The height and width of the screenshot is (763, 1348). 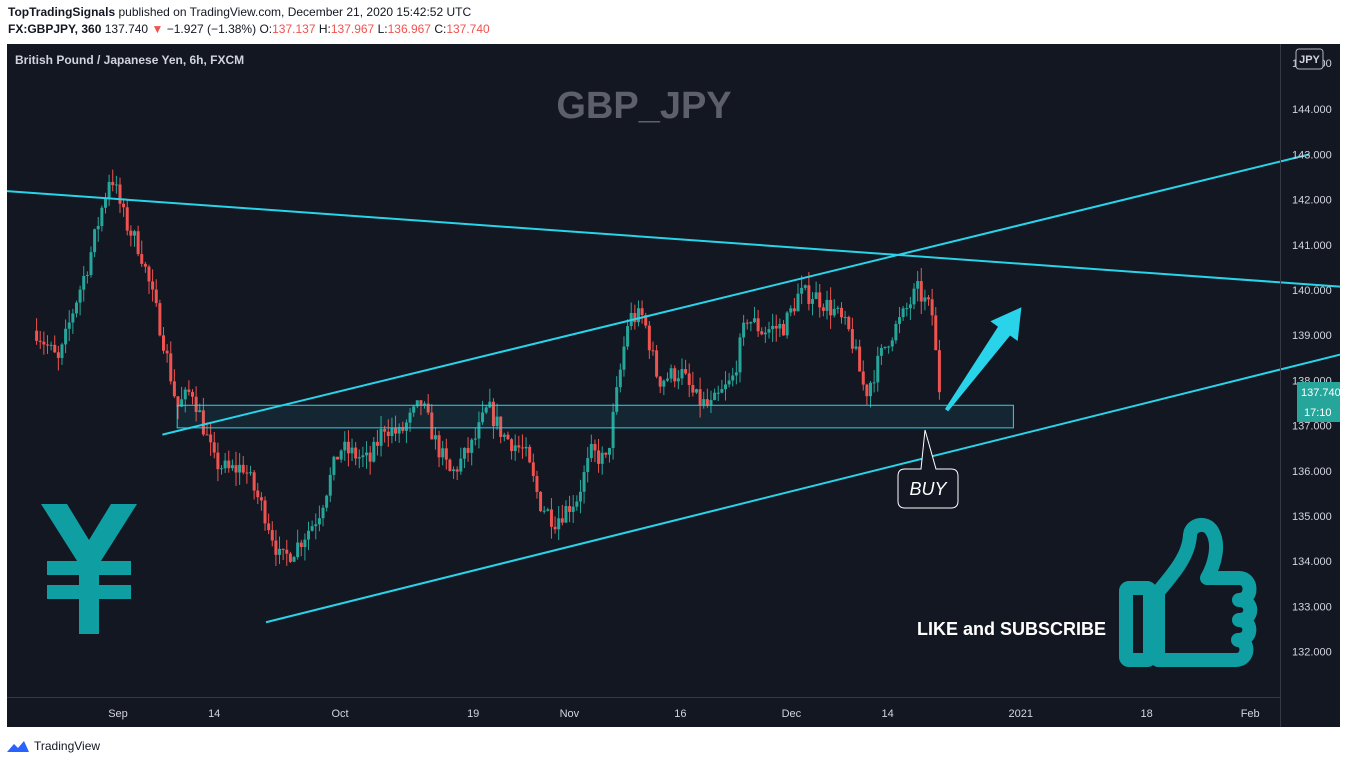 I want to click on buy-callout: BUY, so click(x=928, y=469).